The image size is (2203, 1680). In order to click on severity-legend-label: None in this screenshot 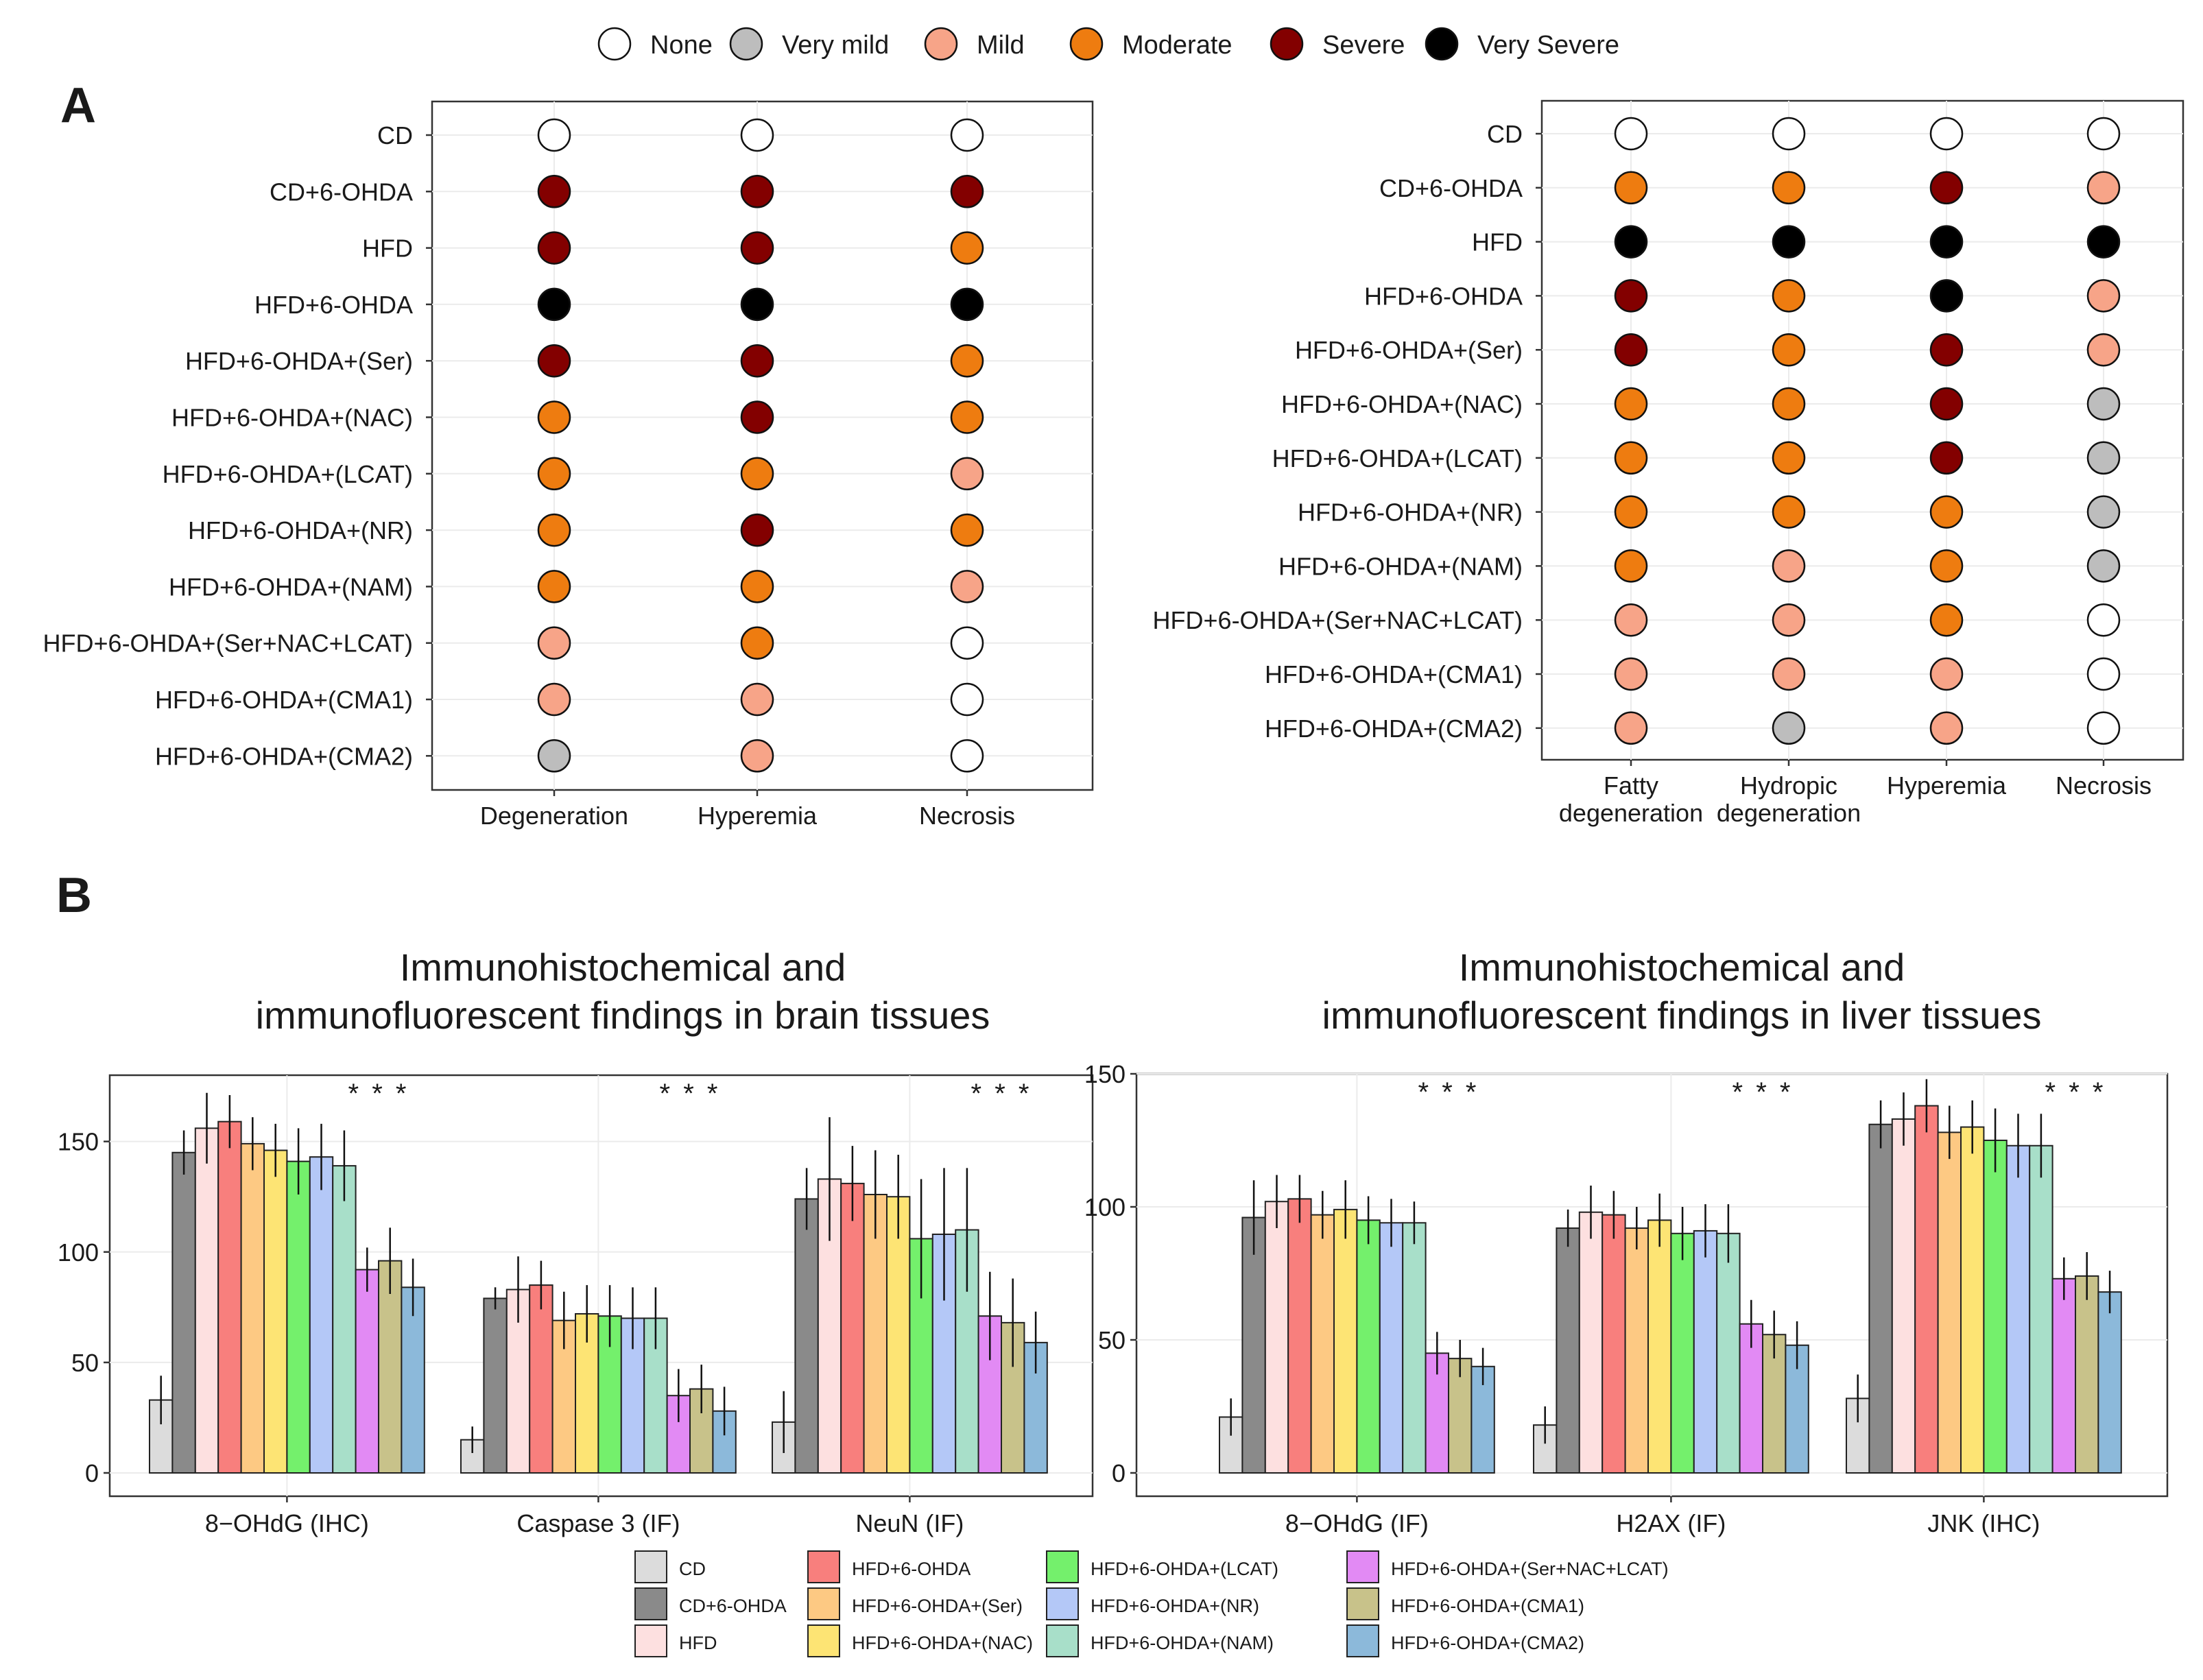, I will do `click(681, 45)`.